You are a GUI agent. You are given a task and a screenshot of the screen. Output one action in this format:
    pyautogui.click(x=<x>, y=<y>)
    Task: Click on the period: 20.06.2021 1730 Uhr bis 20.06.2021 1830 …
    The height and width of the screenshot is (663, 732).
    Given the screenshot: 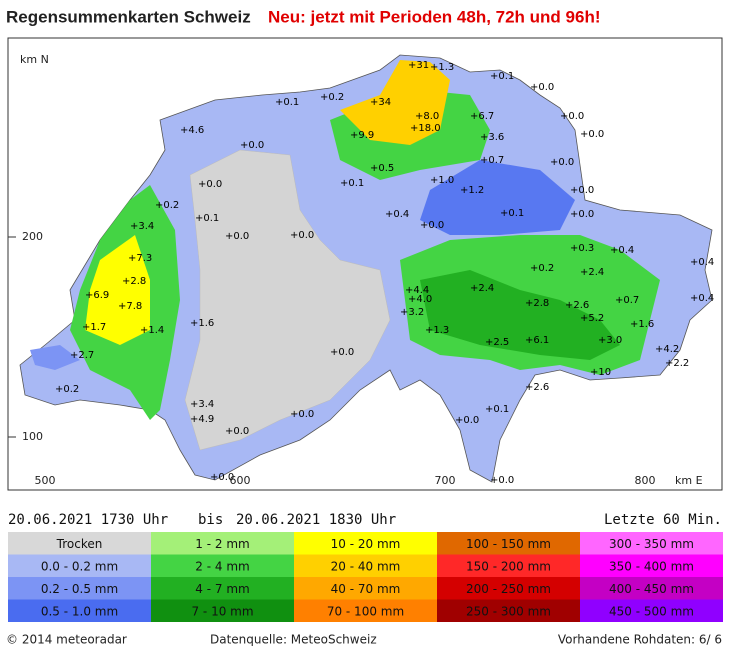 What is the action you would take?
    pyautogui.click(x=365, y=520)
    